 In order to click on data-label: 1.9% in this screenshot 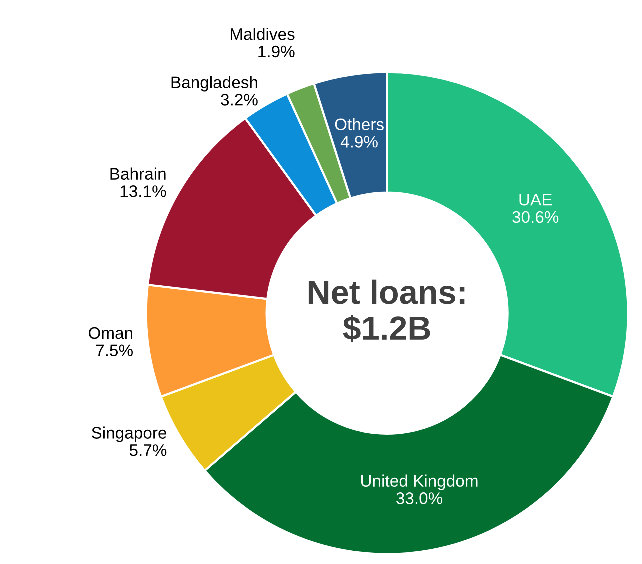, I will do `click(276, 52)`.